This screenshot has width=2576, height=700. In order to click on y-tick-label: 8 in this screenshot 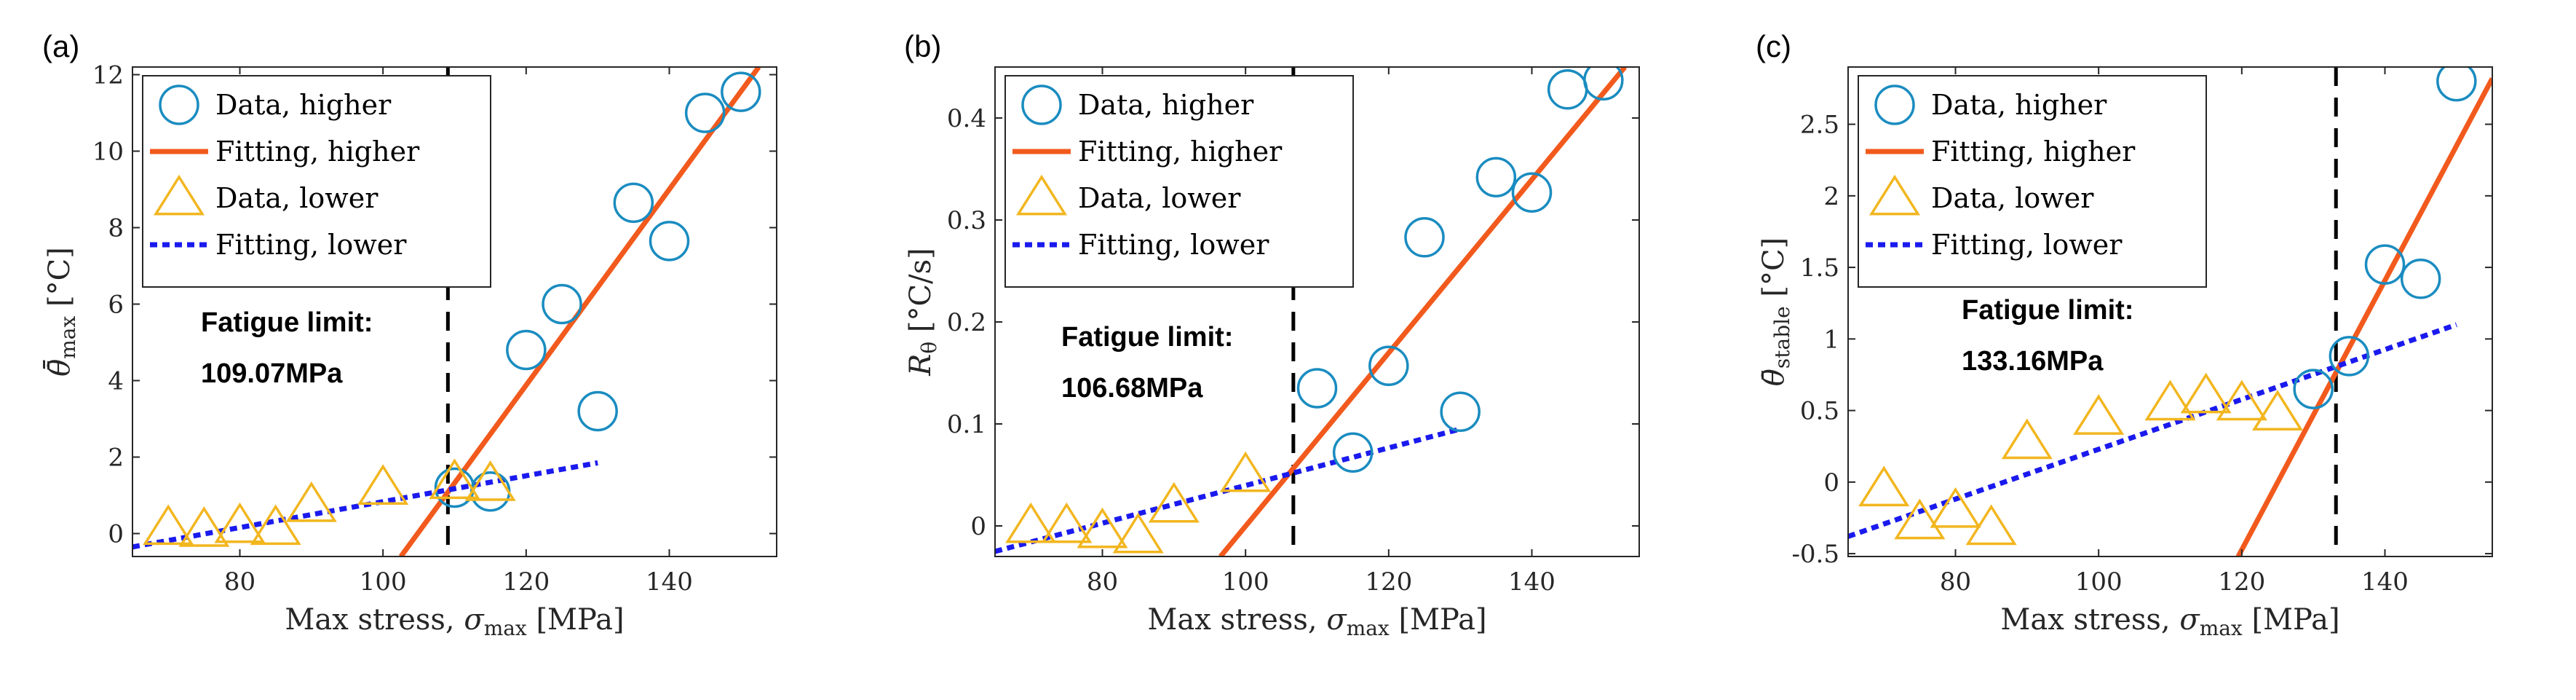, I will do `click(116, 228)`.